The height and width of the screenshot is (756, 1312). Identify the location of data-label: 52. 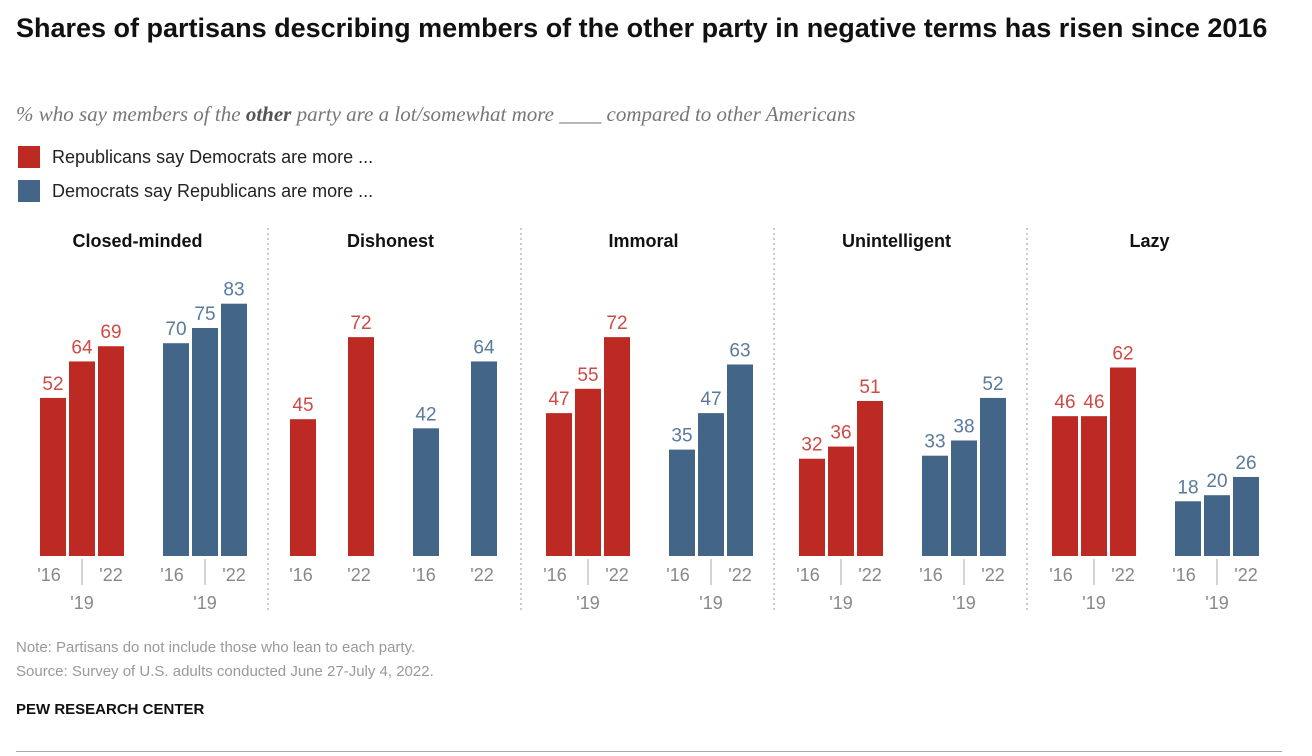
(52, 384).